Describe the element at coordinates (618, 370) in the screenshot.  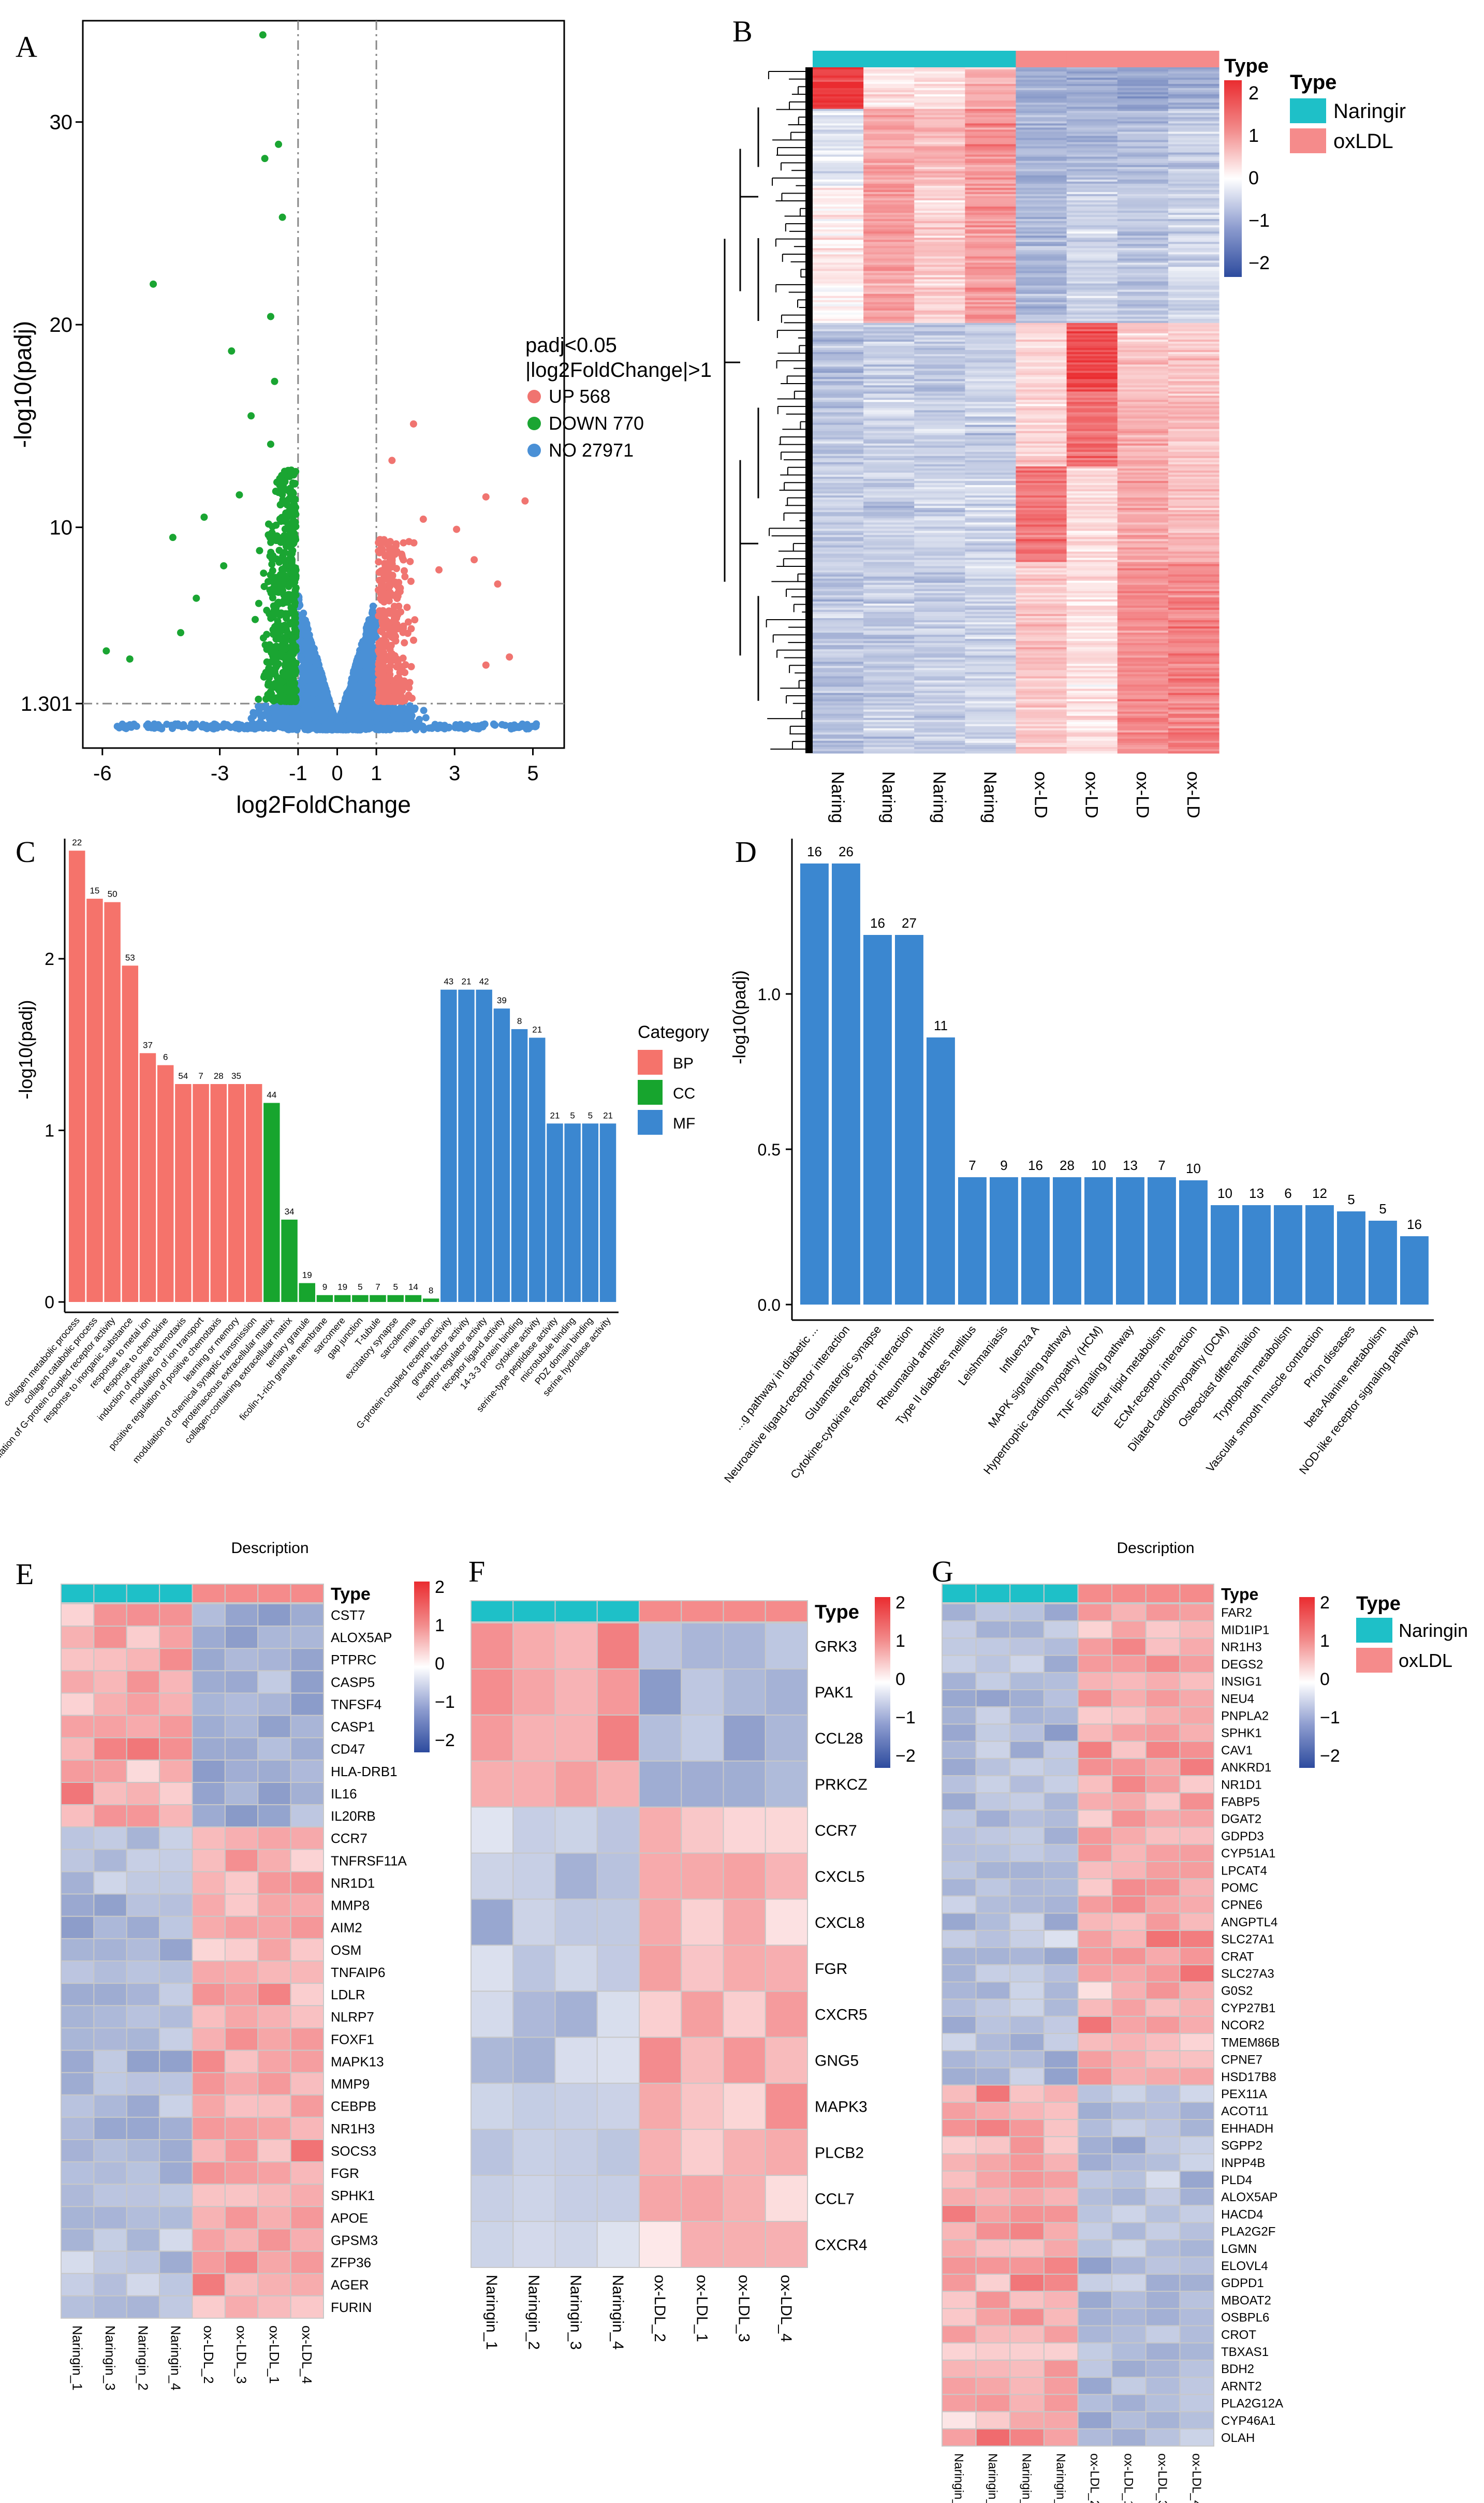
I see `legend-subtitle: |log2FoldChange|>1` at that location.